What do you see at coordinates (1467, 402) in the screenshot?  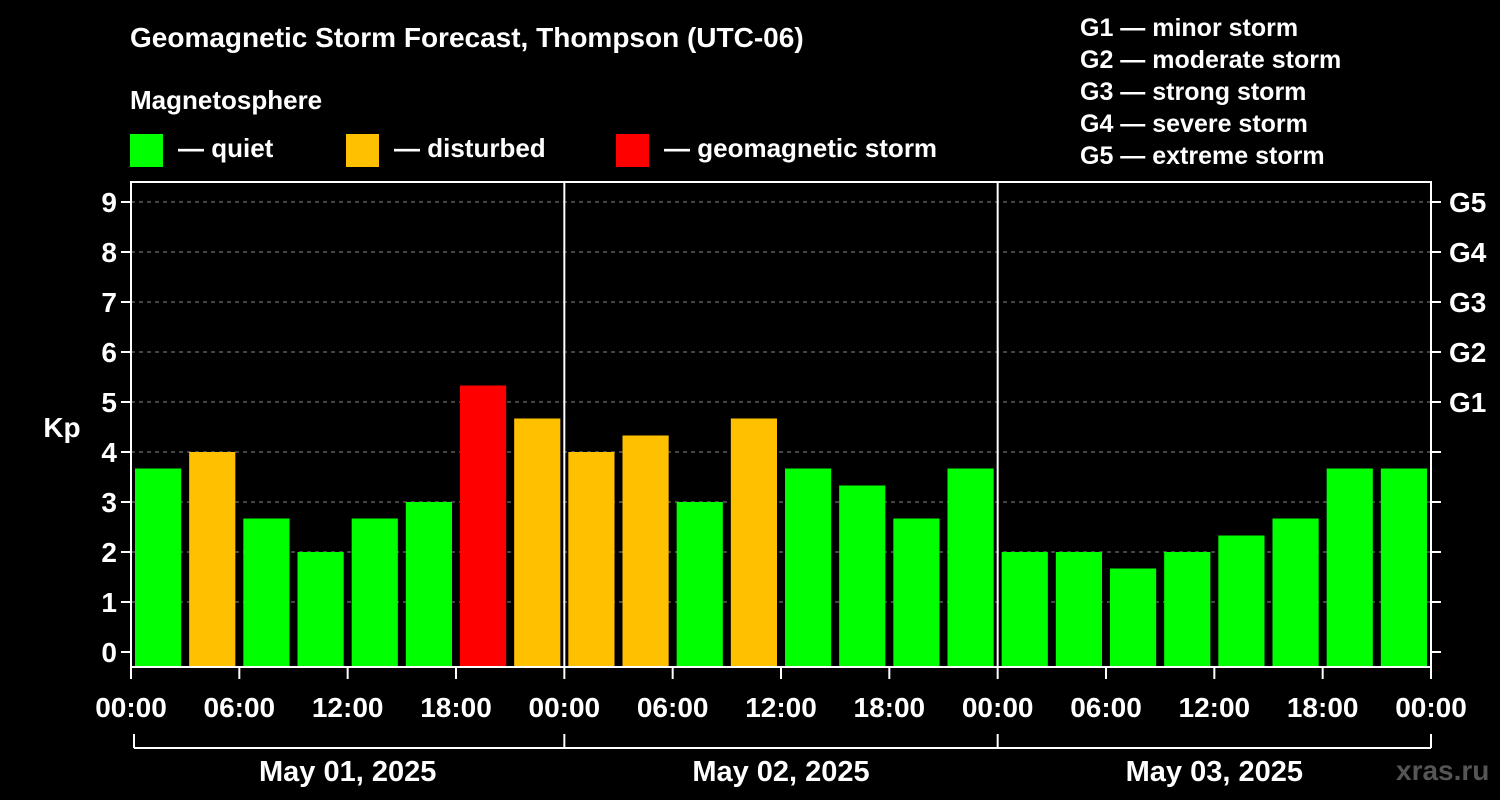 I see `right-tick-label-g1: G1` at bounding box center [1467, 402].